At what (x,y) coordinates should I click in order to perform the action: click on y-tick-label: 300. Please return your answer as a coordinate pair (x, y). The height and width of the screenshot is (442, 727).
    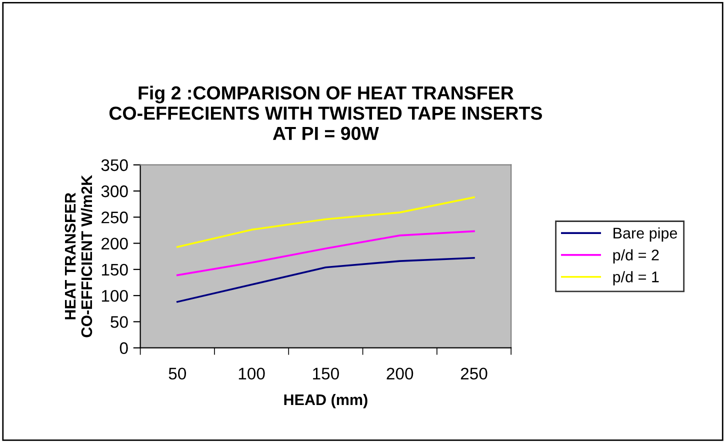
    Looking at the image, I should click on (114, 191).